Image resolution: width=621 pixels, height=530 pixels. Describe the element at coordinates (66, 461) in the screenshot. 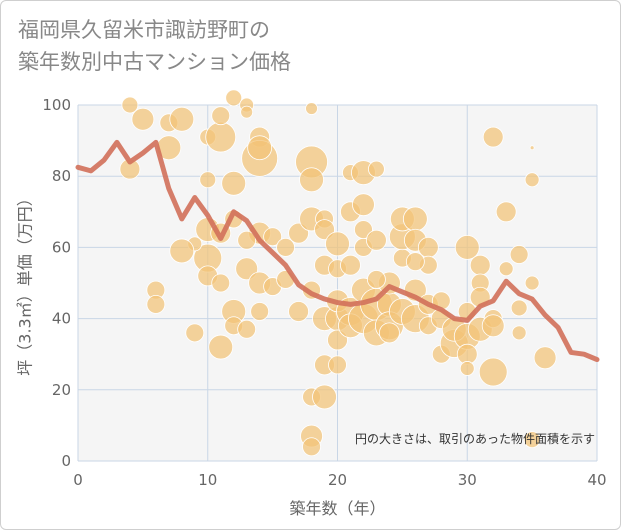

I see `y-tick-label: 0` at that location.